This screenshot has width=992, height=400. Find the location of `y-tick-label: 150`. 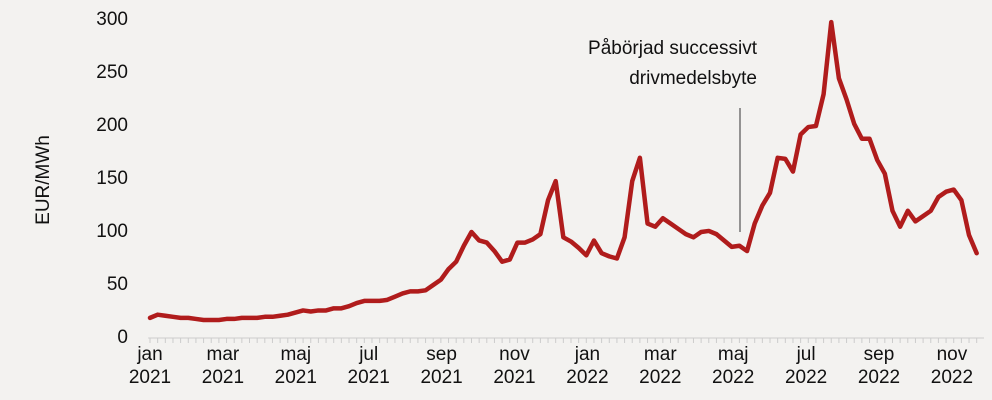

y-tick-label: 150 is located at coordinates (112, 178).